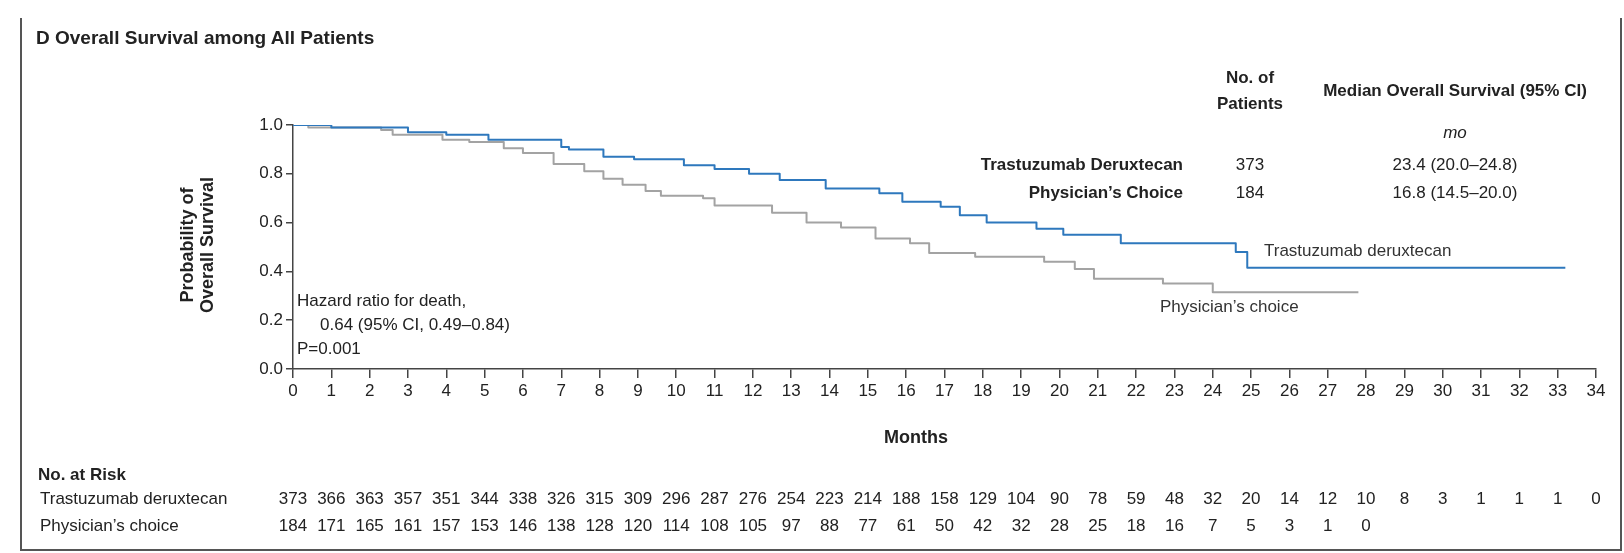  Describe the element at coordinates (1021, 390) in the screenshot. I see `x-tick-label: 19` at that location.